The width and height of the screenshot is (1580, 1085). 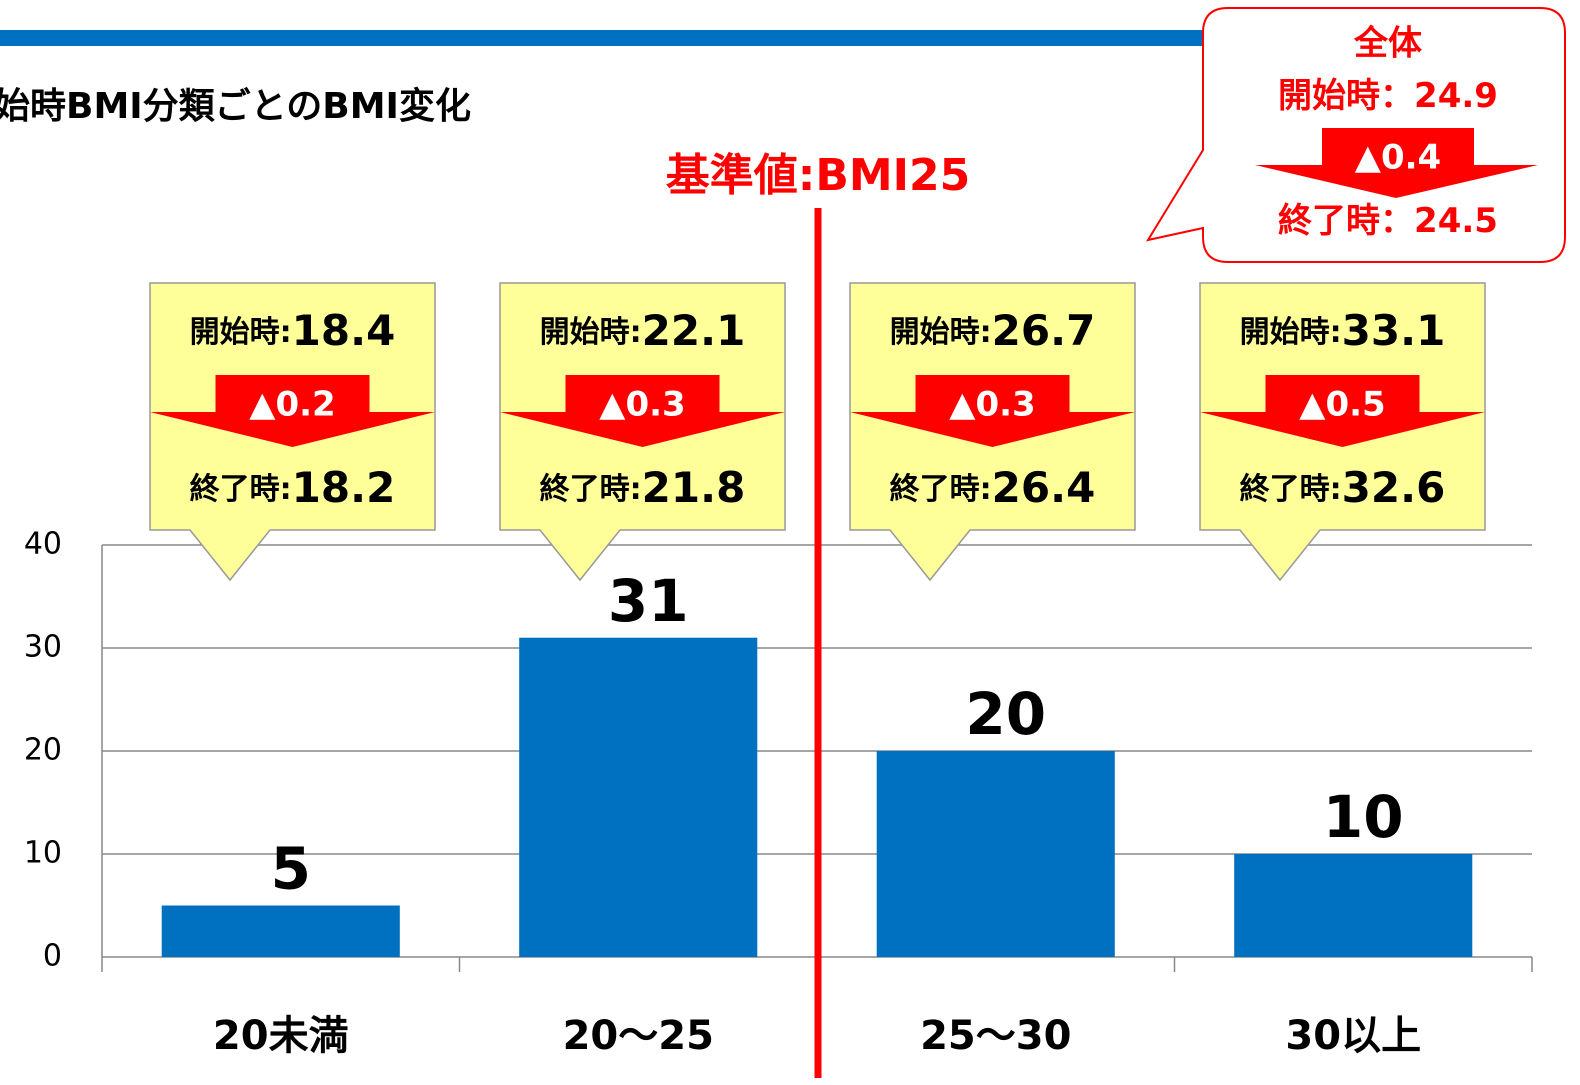 I want to click on overall-end: 終了時：24.5, so click(x=1388, y=221).